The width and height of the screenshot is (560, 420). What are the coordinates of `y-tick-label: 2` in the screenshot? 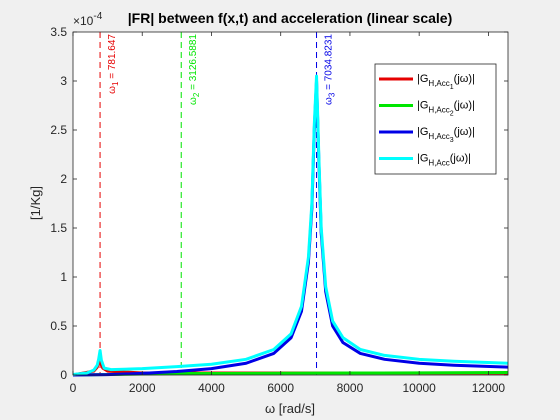 It's located at (63, 179).